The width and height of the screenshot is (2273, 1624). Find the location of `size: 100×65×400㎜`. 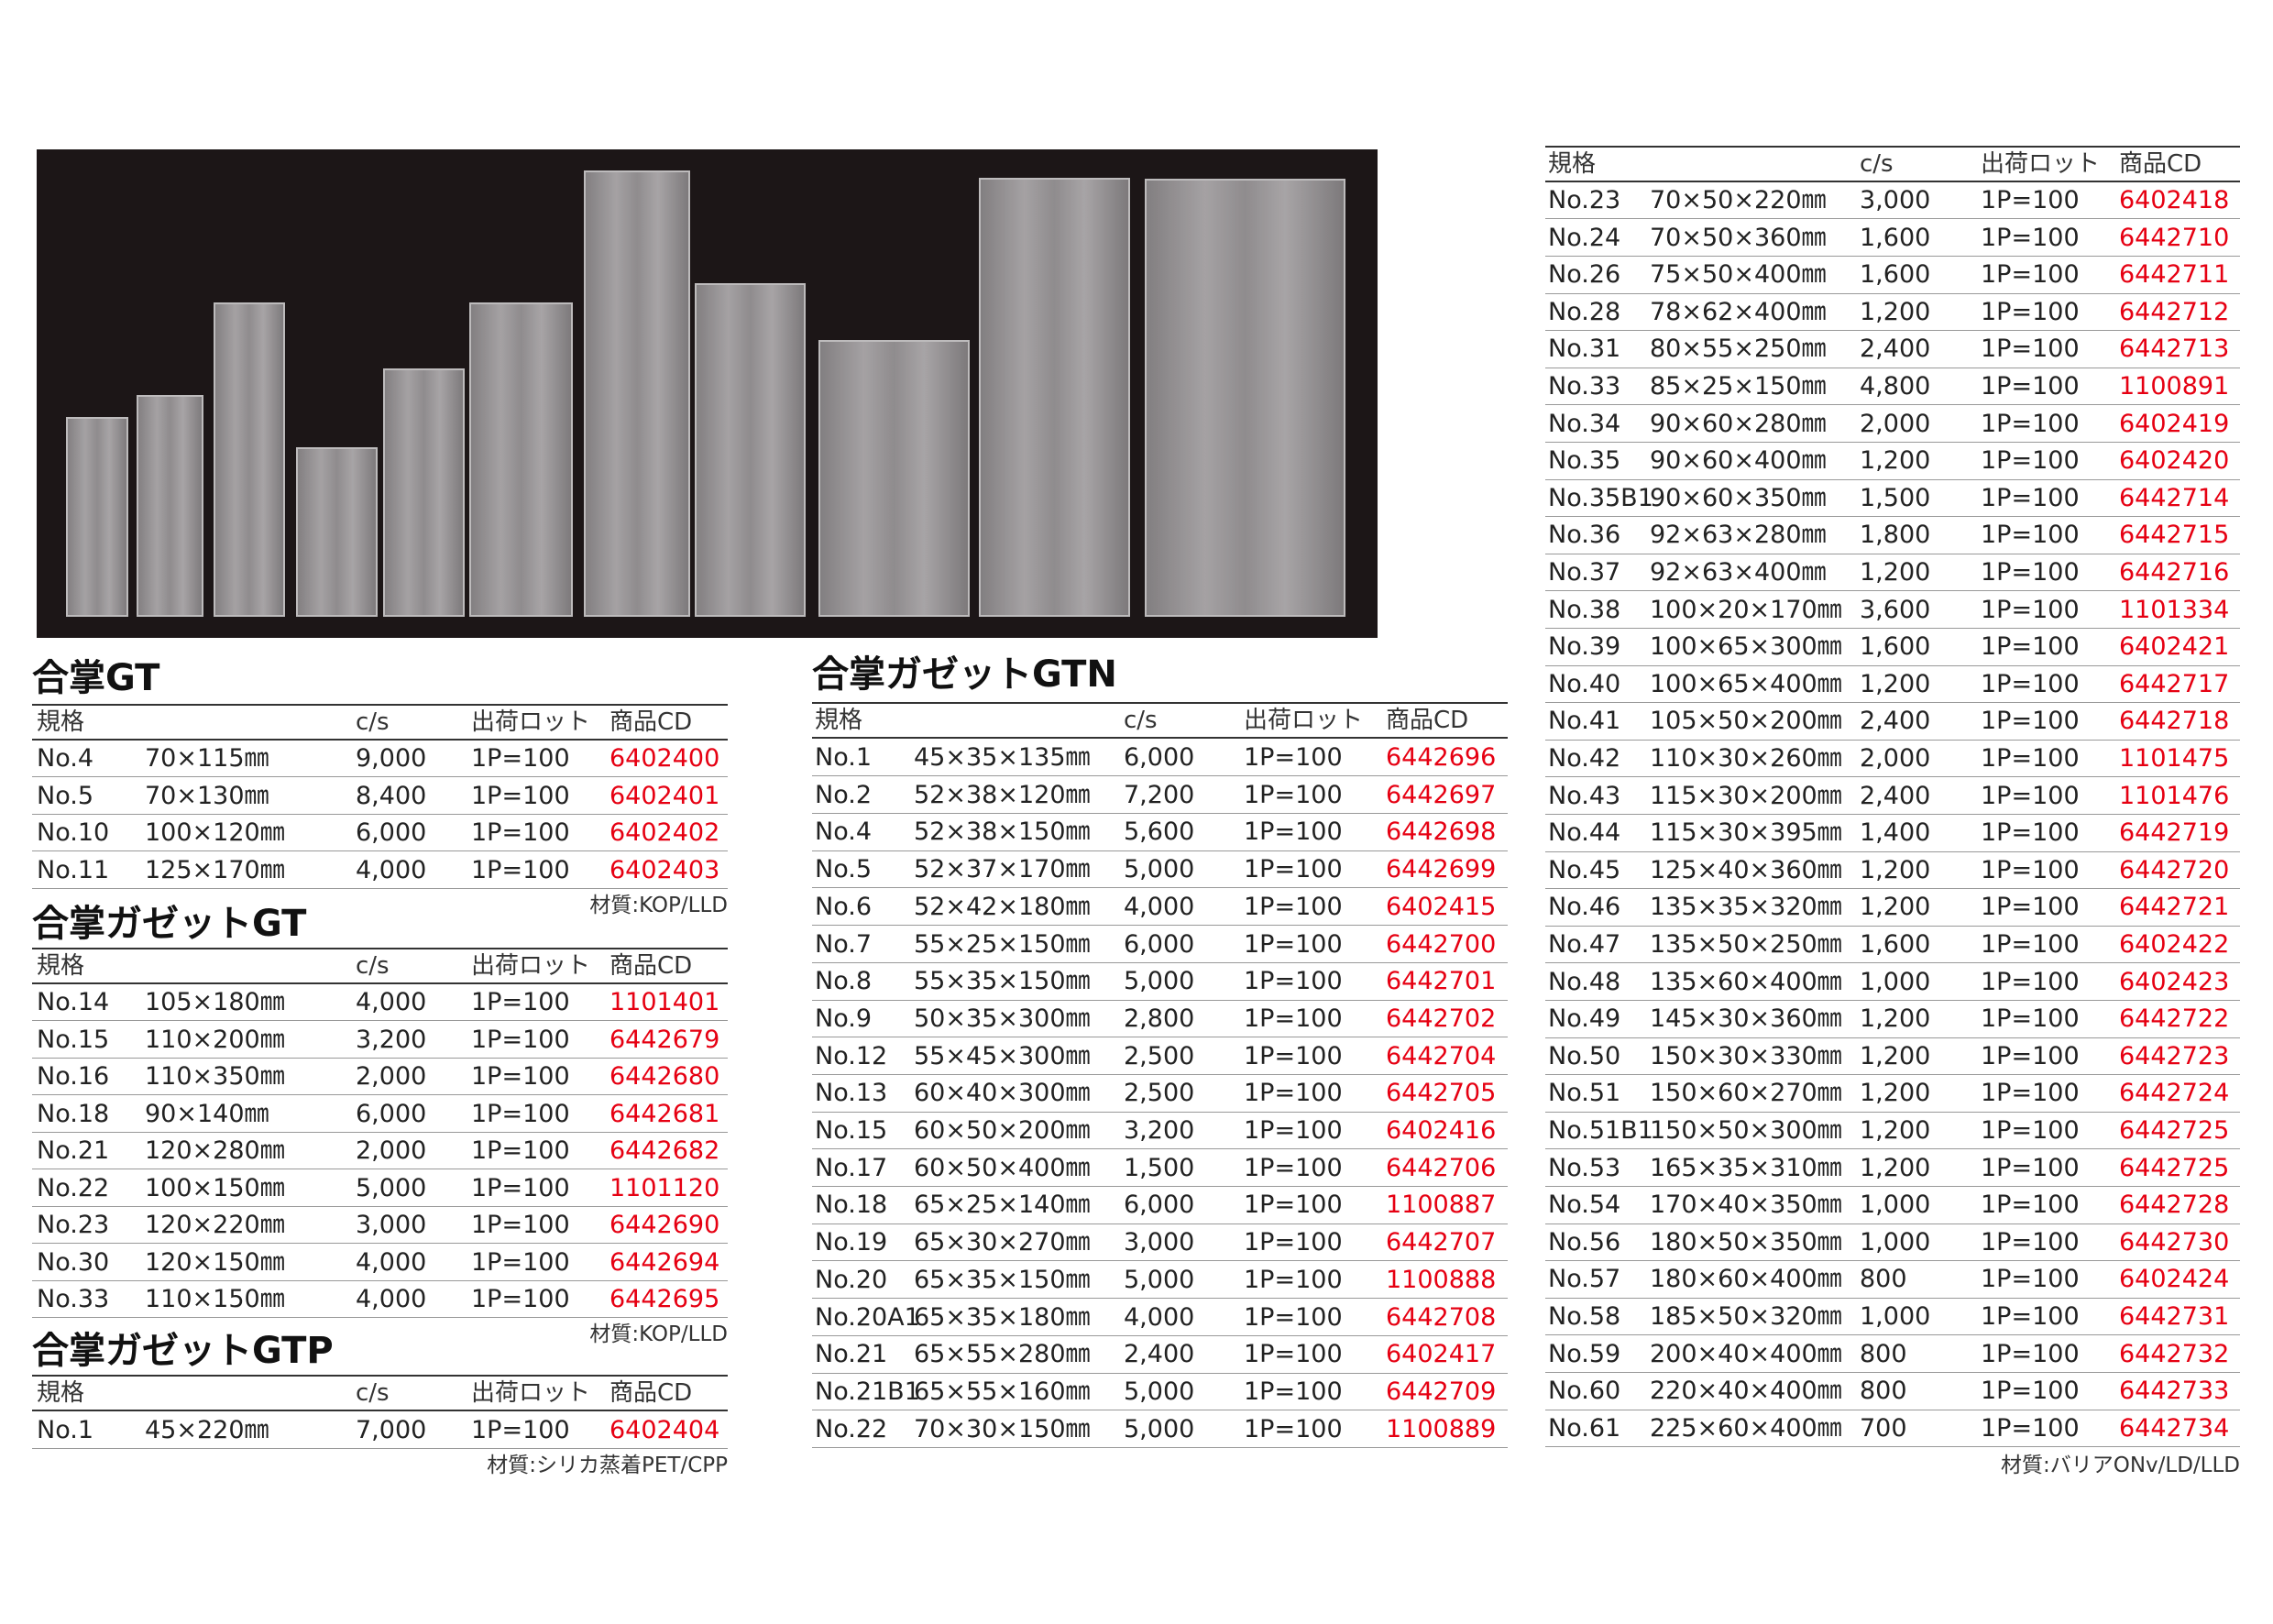

size: 100×65×400㎜ is located at coordinates (1746, 683).